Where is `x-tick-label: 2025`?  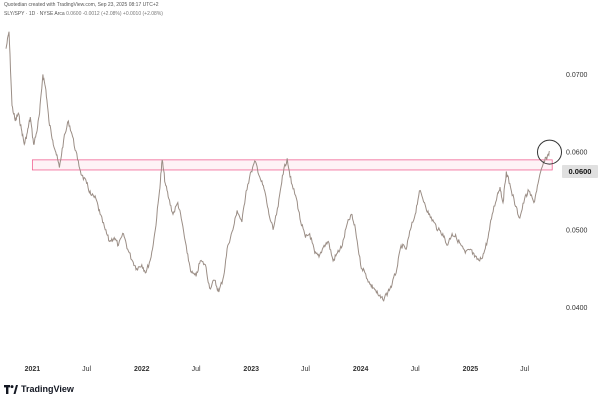
x-tick-label: 2025 is located at coordinates (471, 369).